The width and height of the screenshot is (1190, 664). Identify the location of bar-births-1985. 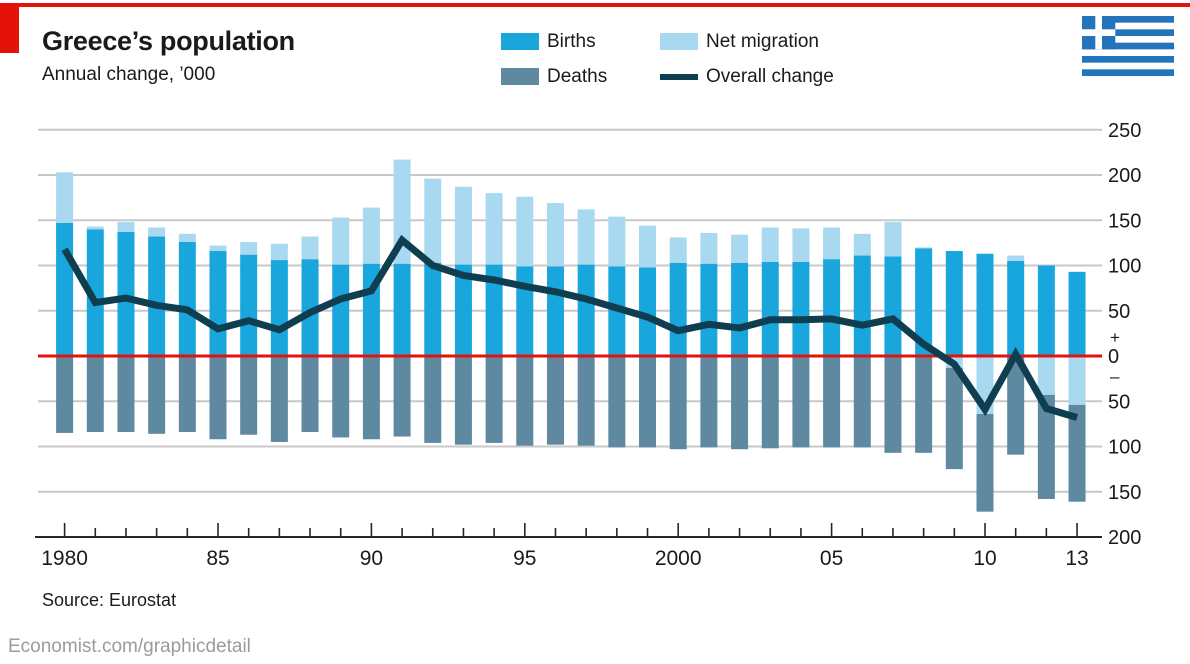
(218, 303).